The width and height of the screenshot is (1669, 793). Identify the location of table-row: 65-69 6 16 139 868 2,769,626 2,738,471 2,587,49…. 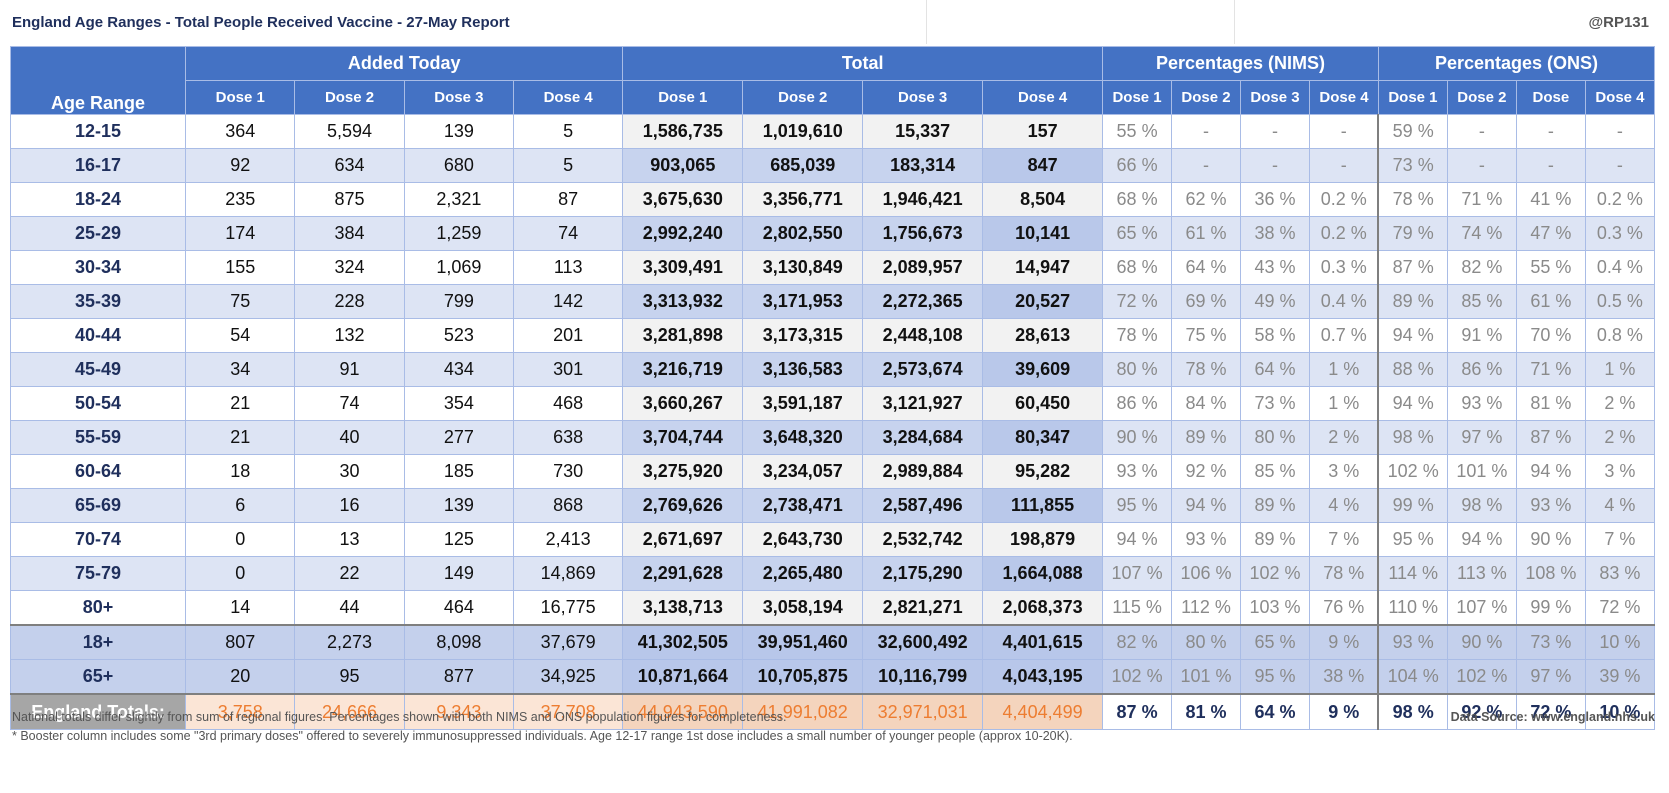
(832, 505).